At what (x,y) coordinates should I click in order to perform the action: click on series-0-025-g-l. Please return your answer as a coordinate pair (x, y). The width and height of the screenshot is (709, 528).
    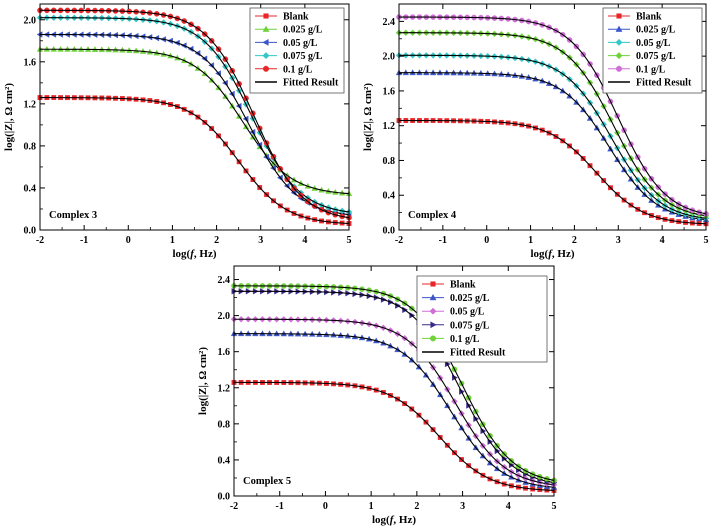
    Looking at the image, I should click on (394, 410).